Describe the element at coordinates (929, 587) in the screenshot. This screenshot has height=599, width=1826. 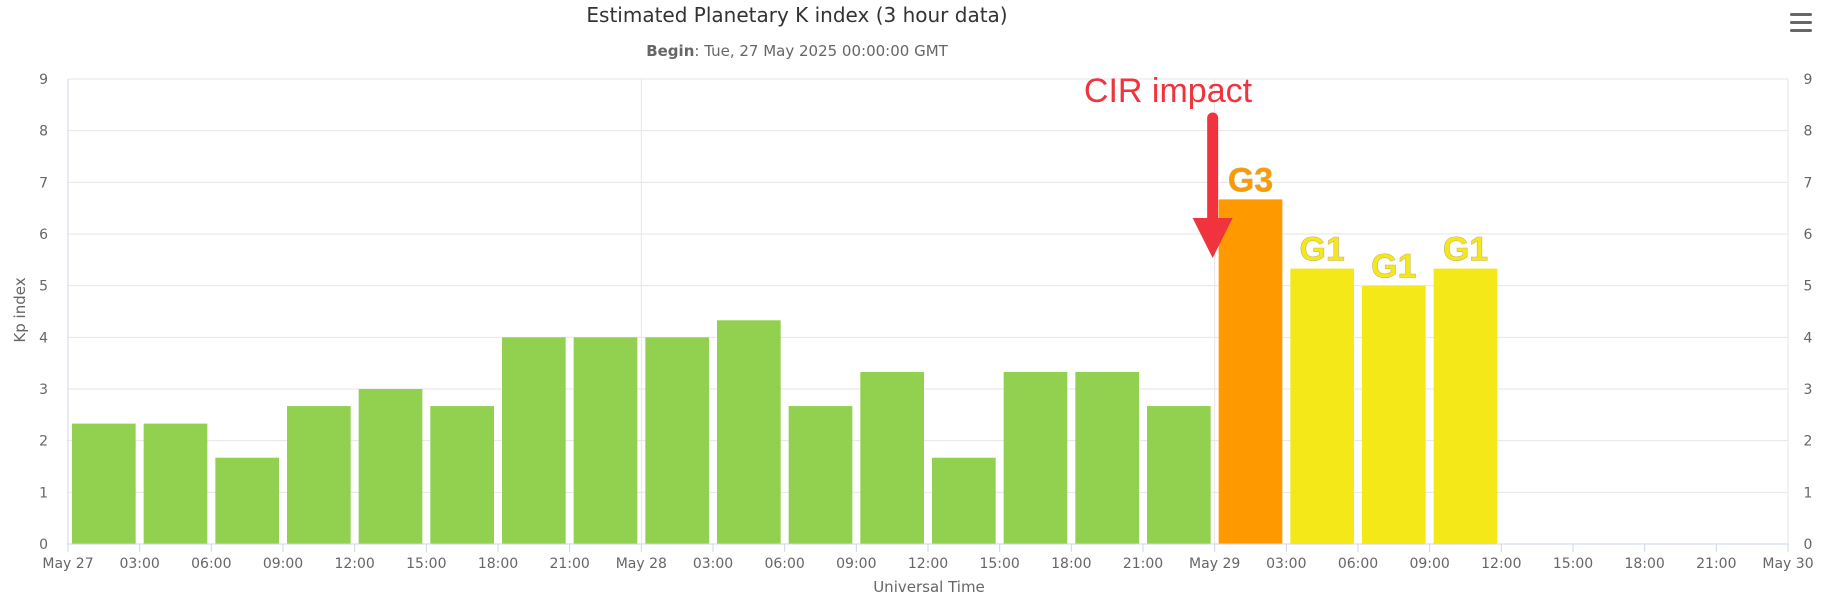
I see `x-axis-title: Universal Time` at that location.